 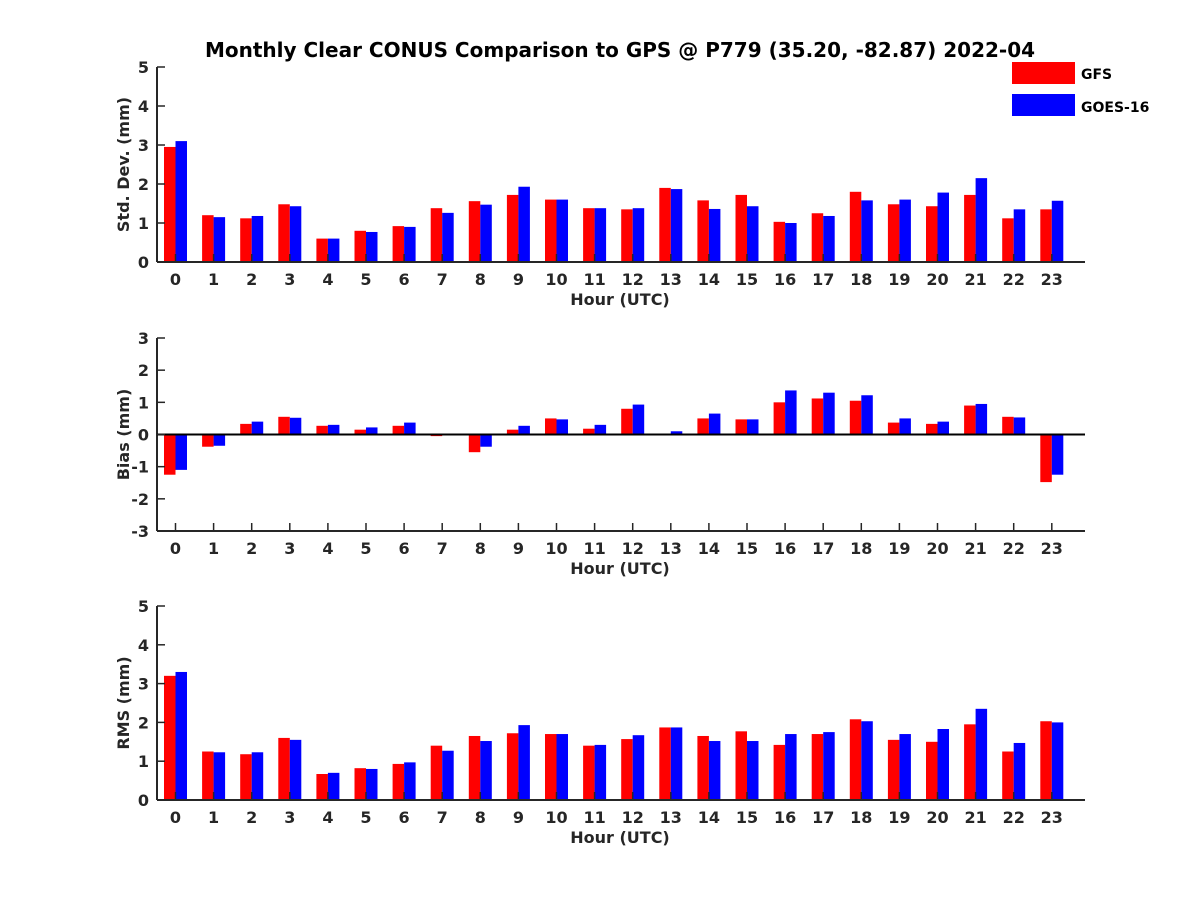 What do you see at coordinates (143, 606) in the screenshot?
I see `y-tick-label: 5` at bounding box center [143, 606].